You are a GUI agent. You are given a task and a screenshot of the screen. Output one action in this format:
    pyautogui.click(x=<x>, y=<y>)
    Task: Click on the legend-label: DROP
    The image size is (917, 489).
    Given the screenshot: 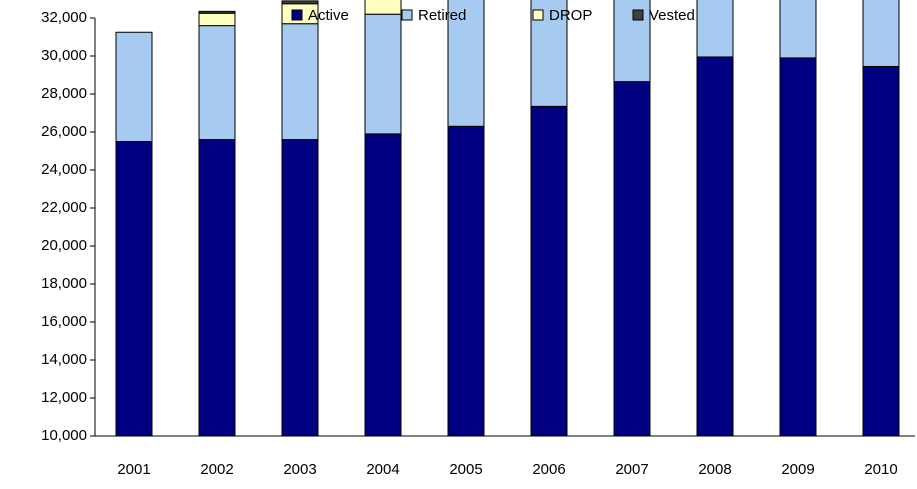 What is the action you would take?
    pyautogui.click(x=570, y=15)
    